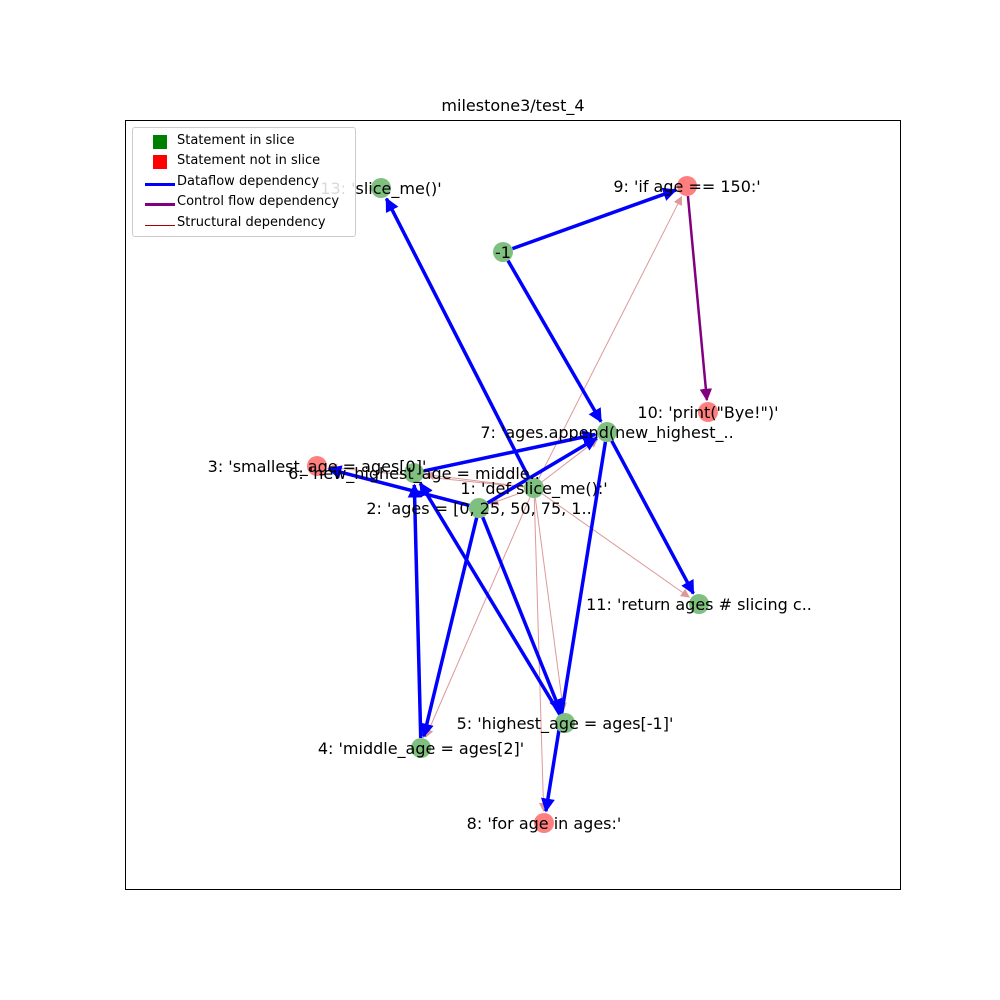 This screenshot has width=1000, height=1000. I want to click on blue-line-icon, so click(160, 184).